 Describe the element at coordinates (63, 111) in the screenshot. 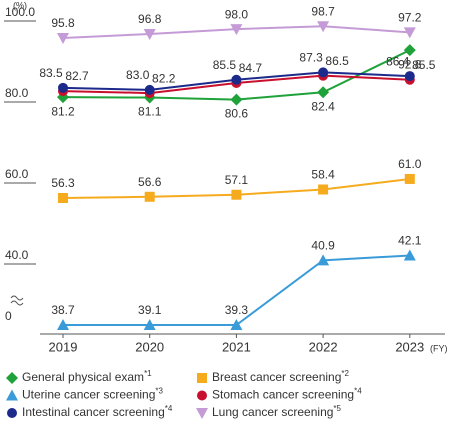

I see `data-label: 81.2` at that location.